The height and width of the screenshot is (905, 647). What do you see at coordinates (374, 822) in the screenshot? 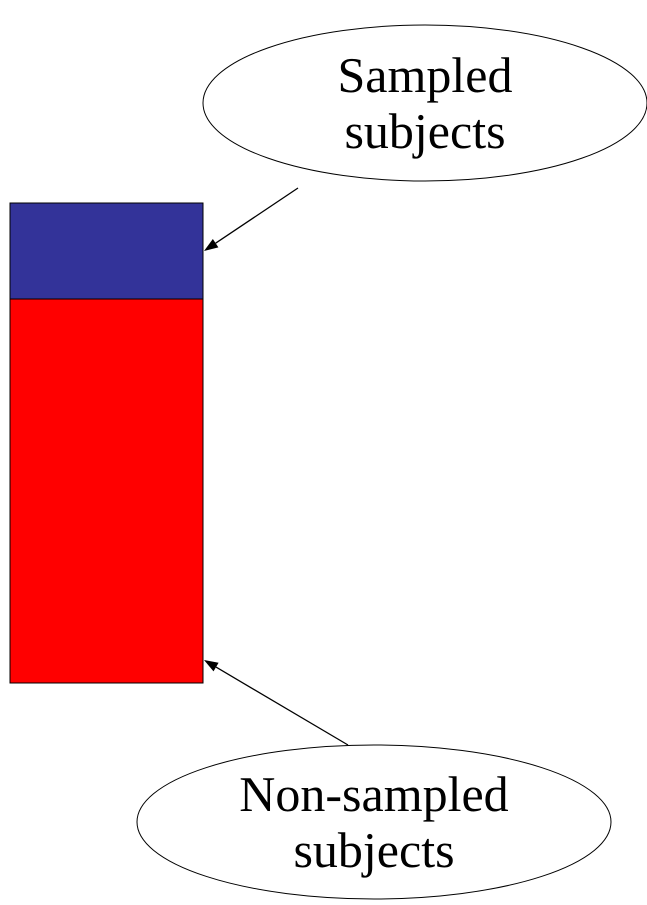
I see `legend-label: Non-sampled subjects` at bounding box center [374, 822].